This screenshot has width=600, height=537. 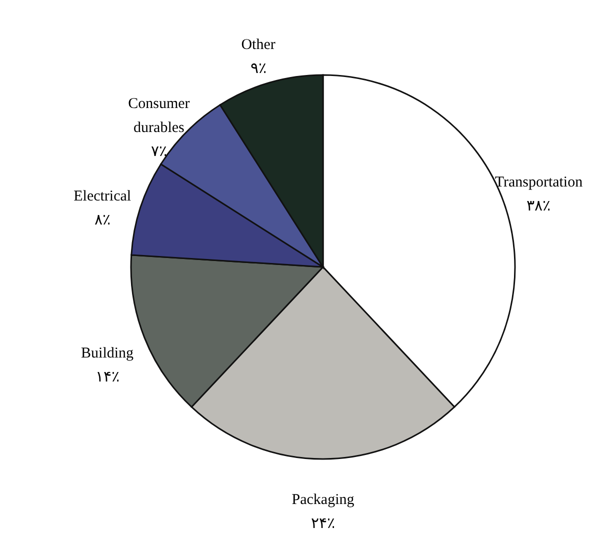 I want to click on data-label: ۳۸٪, so click(x=538, y=206).